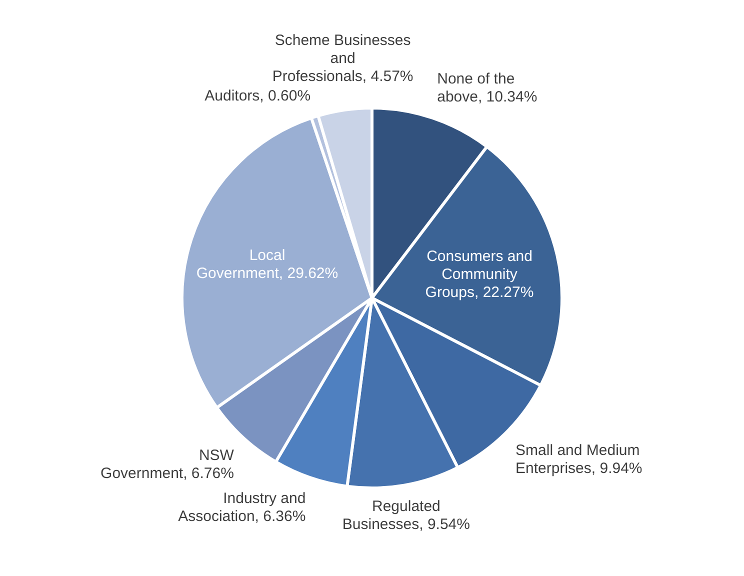 This screenshot has width=744, height=576. Describe the element at coordinates (257, 95) in the screenshot. I see `slice-label: Auditors, 0.60%` at that location.